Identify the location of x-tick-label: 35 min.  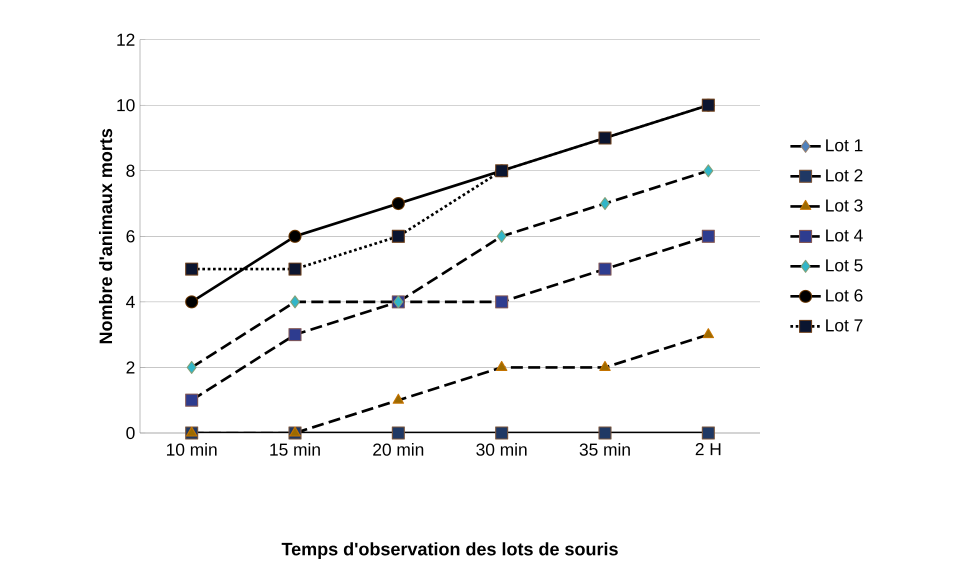
(605, 449).